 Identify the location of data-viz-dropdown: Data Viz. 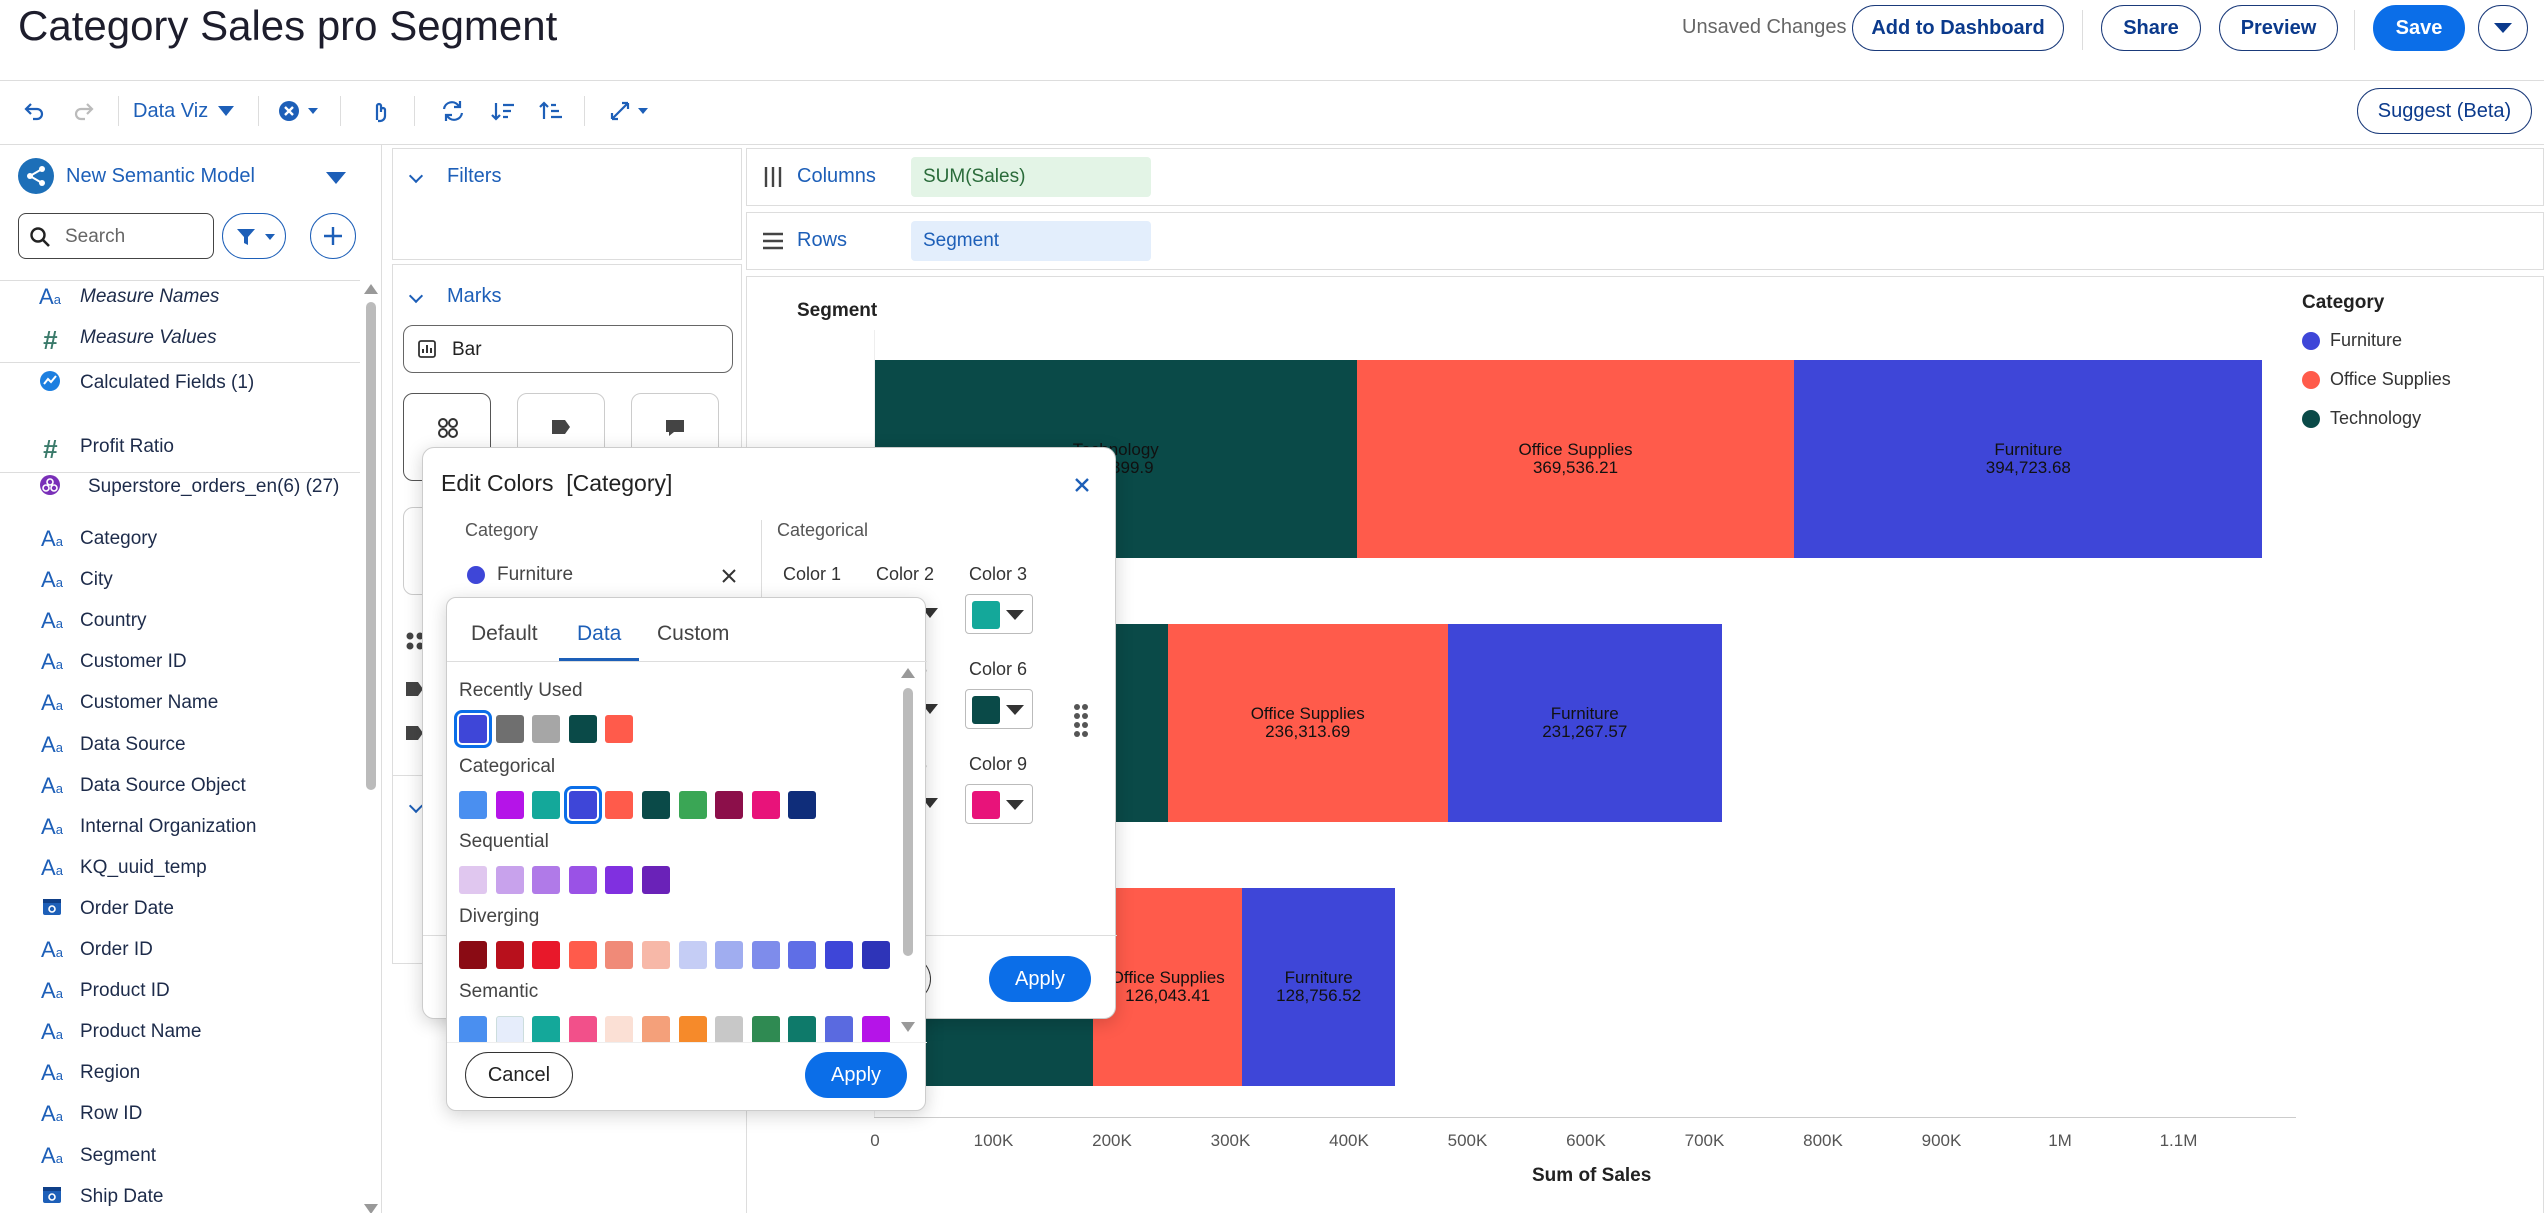
(184, 111).